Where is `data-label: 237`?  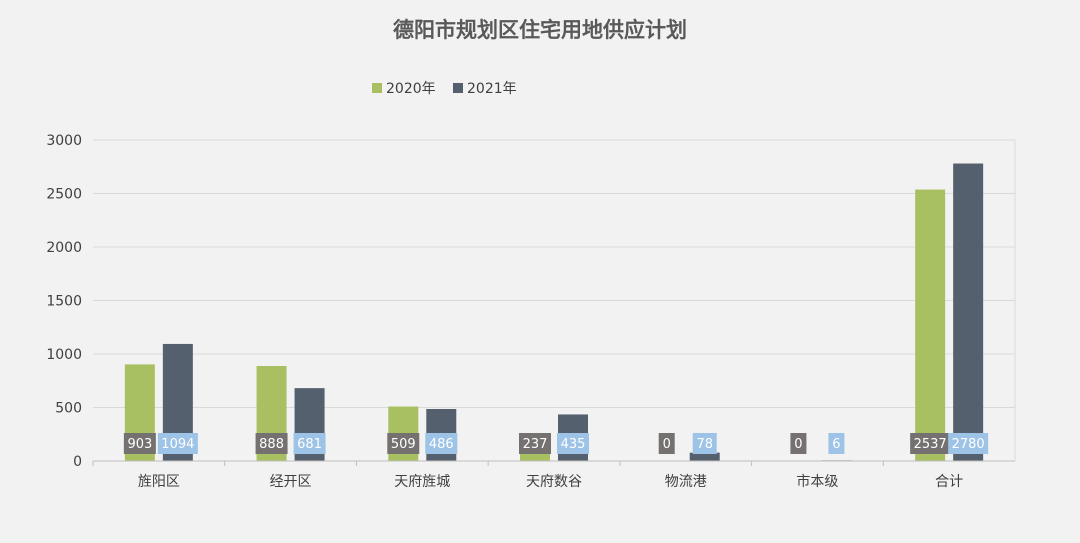 data-label: 237 is located at coordinates (535, 444).